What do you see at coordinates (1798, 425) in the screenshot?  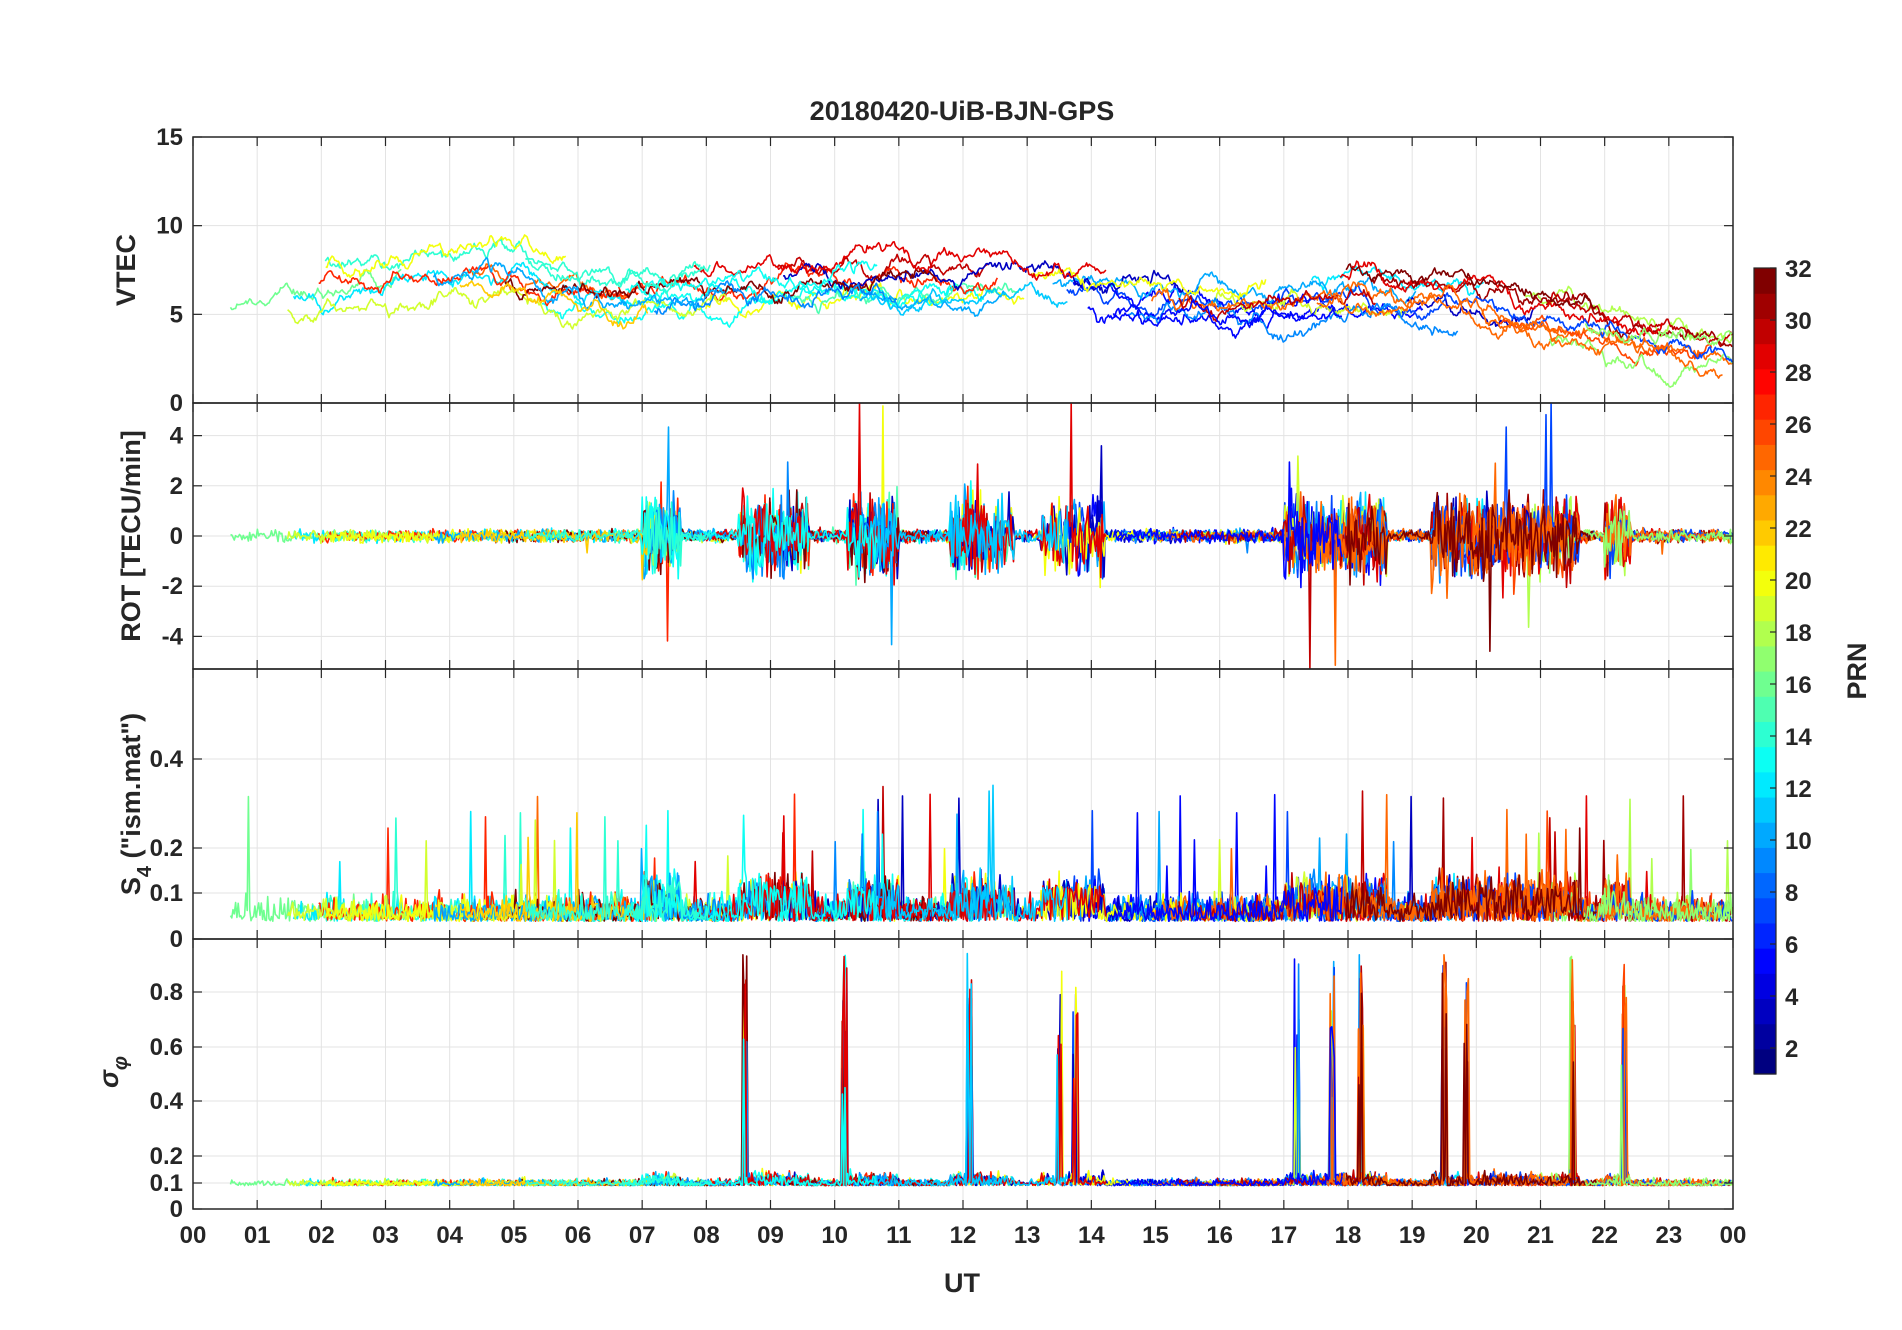 I see `colorbar-tick-label: 26` at bounding box center [1798, 425].